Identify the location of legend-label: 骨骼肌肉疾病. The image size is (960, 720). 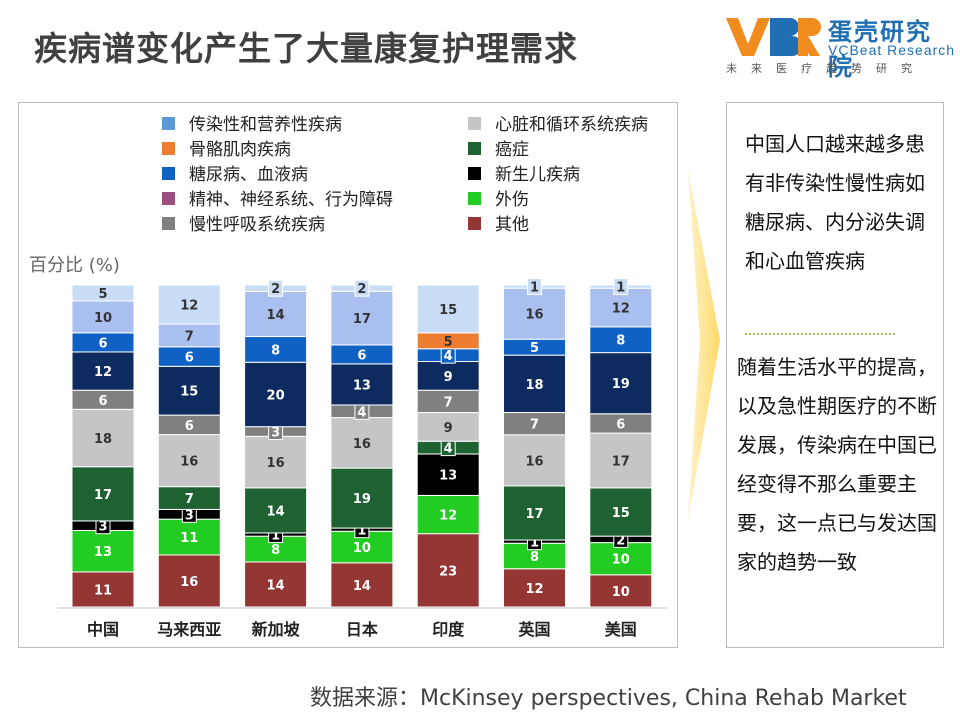
(240, 150).